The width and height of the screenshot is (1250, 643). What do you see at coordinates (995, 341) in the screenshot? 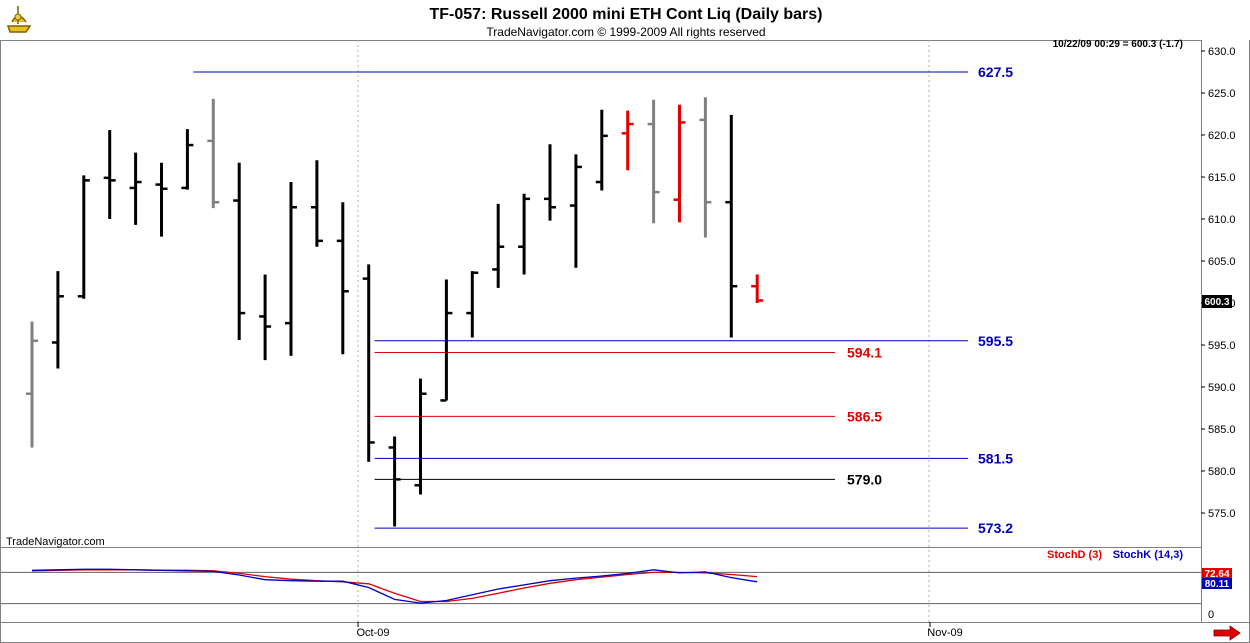
I see `level-label: 595.5` at bounding box center [995, 341].